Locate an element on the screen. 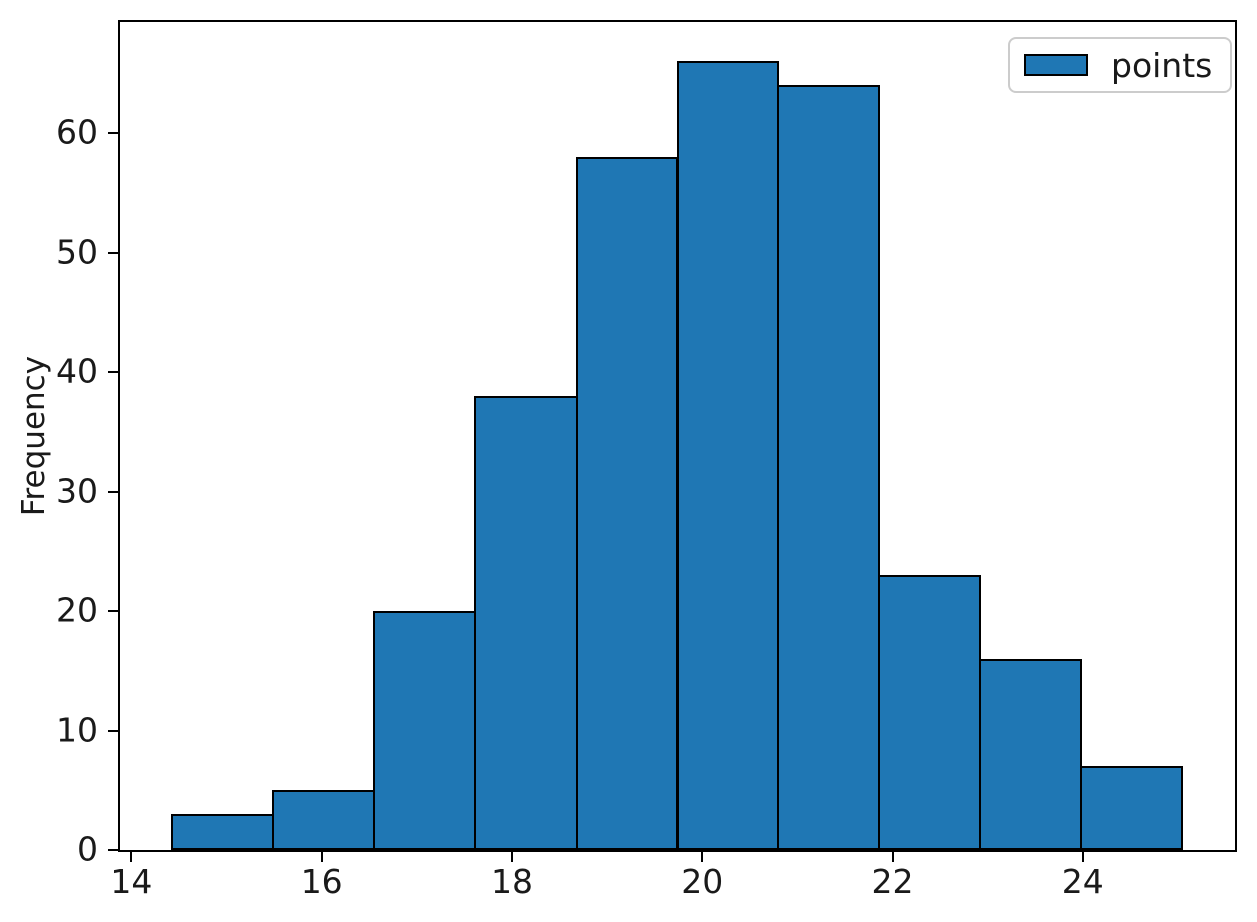 The width and height of the screenshot is (1257, 922). x-tick-label: 20 is located at coordinates (702, 881).